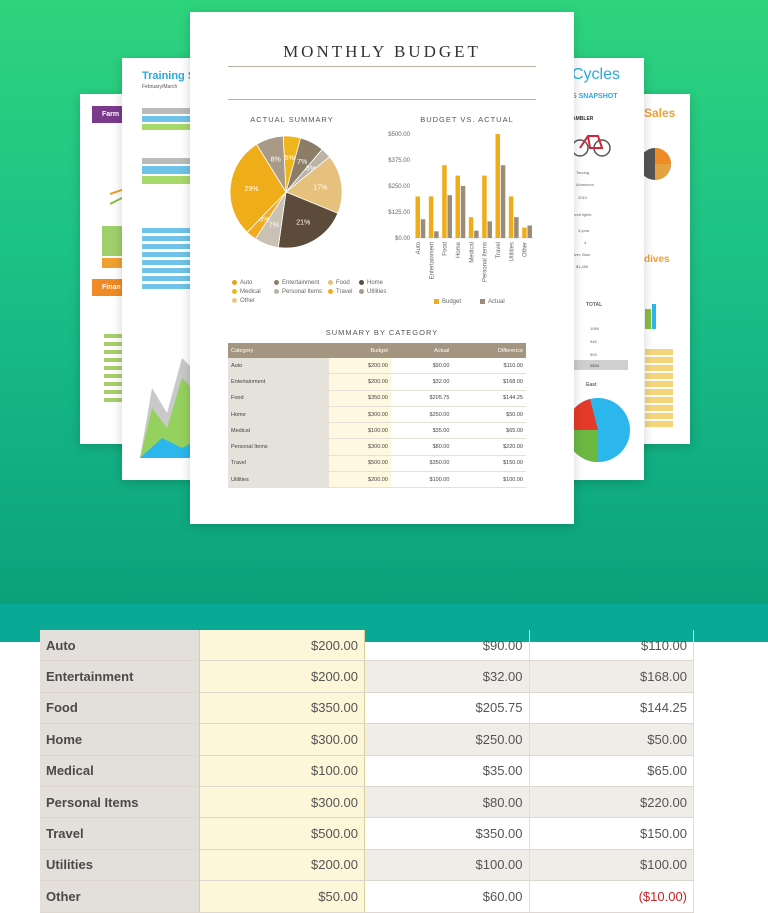  What do you see at coordinates (375, 283) in the screenshot?
I see `legend-label: Home` at bounding box center [375, 283].